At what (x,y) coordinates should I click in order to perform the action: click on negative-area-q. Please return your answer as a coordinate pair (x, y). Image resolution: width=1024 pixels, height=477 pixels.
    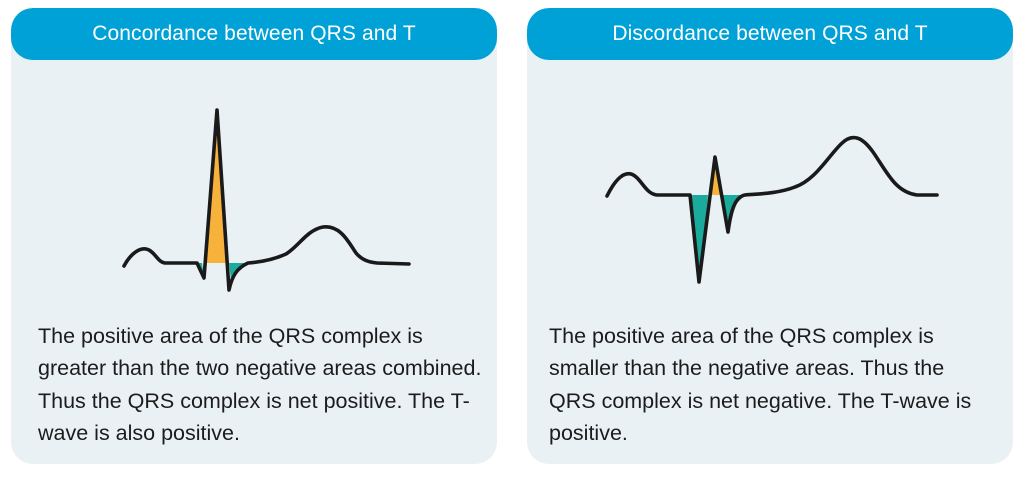
    Looking at the image, I should click on (699, 238).